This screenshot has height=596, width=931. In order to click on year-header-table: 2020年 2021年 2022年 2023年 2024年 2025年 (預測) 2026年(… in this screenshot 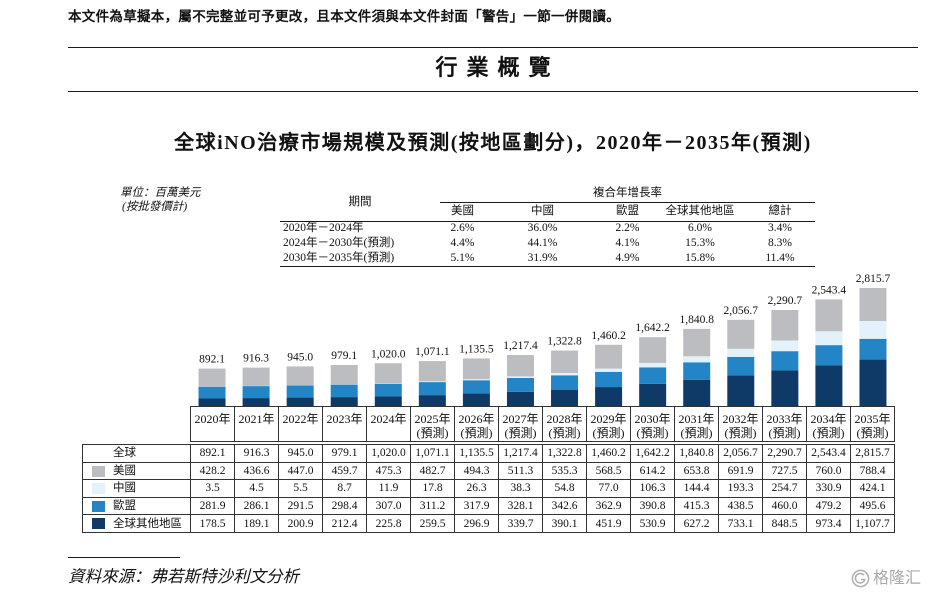, I will do `click(542, 424)`.